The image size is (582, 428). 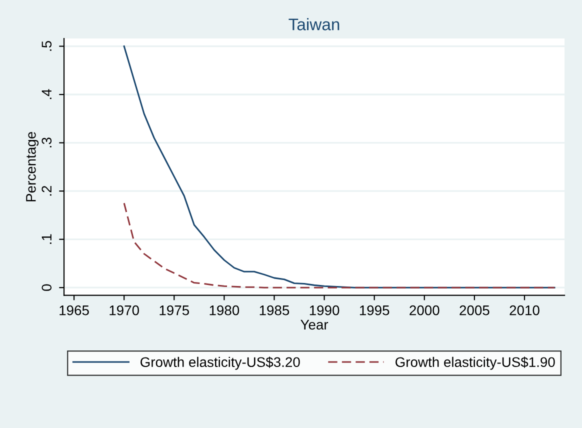 What do you see at coordinates (220, 363) in the screenshot?
I see `legend-label: Growth elasticity-US$3.20` at bounding box center [220, 363].